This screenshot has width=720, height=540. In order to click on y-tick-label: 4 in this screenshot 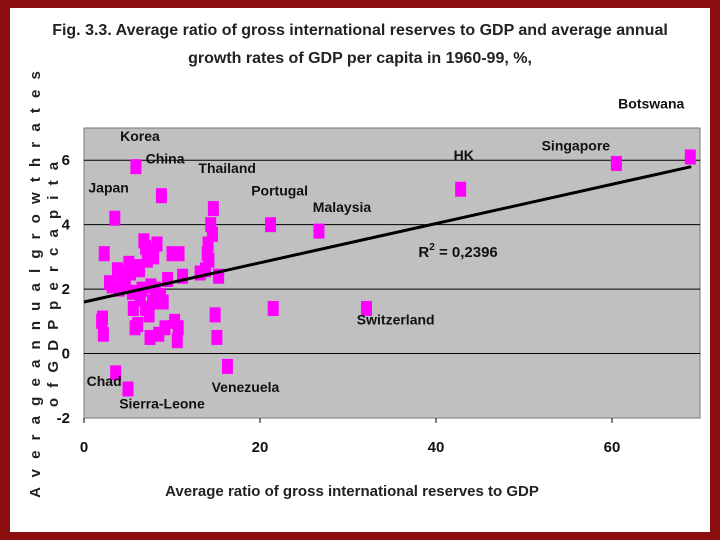, I will do `click(66, 225)`.